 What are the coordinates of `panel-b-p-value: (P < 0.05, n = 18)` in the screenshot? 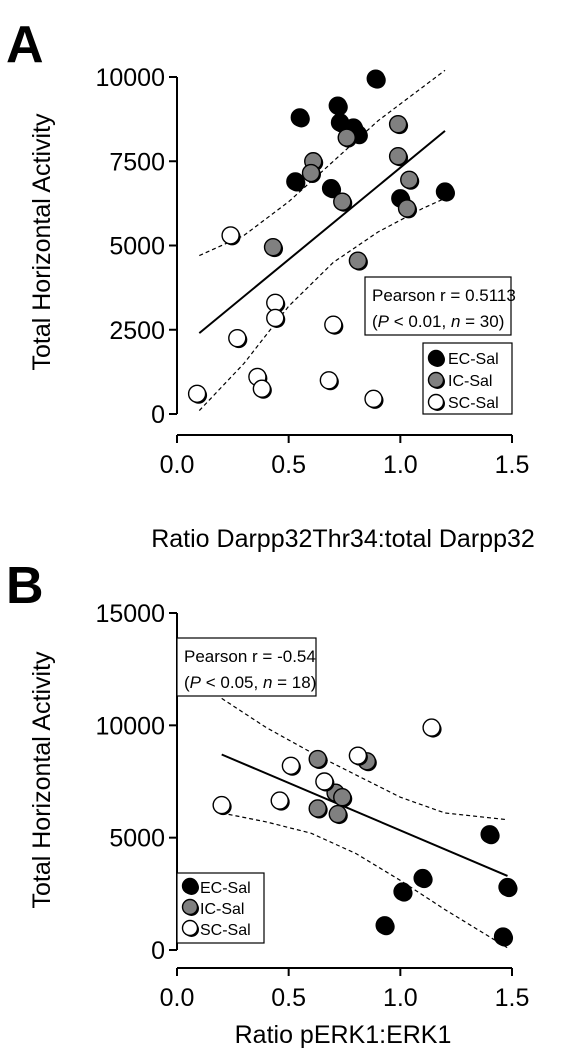 It's located at (250, 682).